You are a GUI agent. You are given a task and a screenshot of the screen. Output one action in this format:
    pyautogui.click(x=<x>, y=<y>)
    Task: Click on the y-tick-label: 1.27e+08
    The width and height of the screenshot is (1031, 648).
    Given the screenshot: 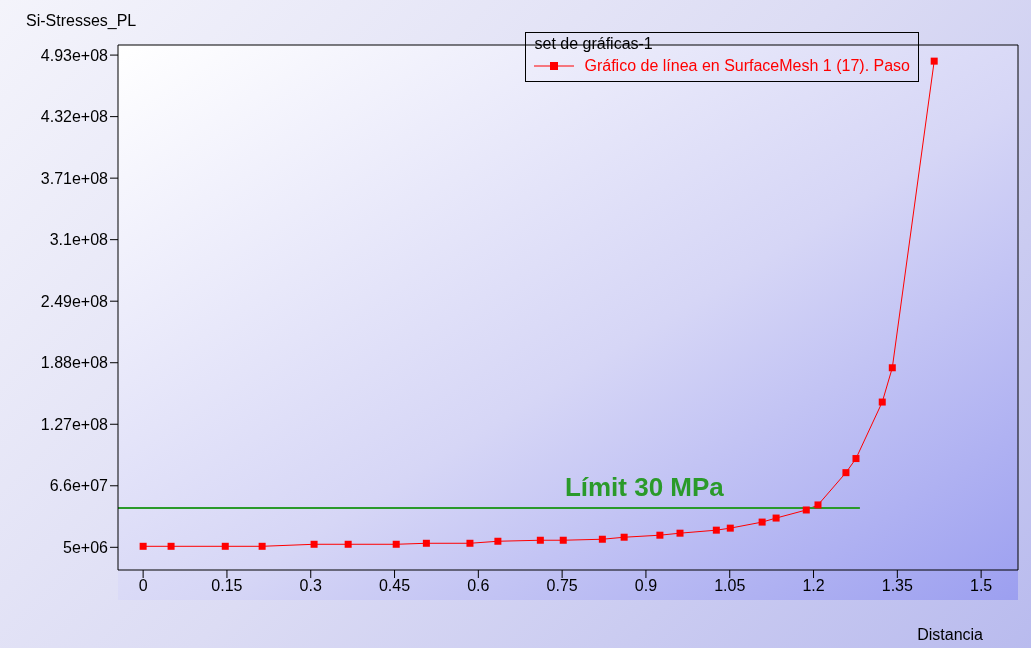 What is the action you would take?
    pyautogui.click(x=74, y=424)
    